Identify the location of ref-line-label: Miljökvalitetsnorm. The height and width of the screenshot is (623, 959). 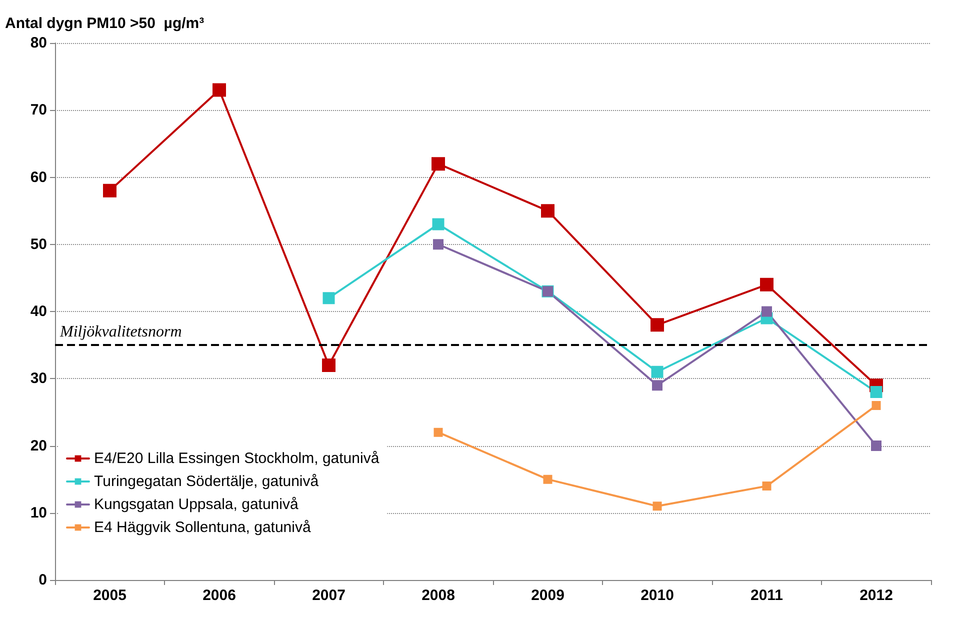
(120, 332).